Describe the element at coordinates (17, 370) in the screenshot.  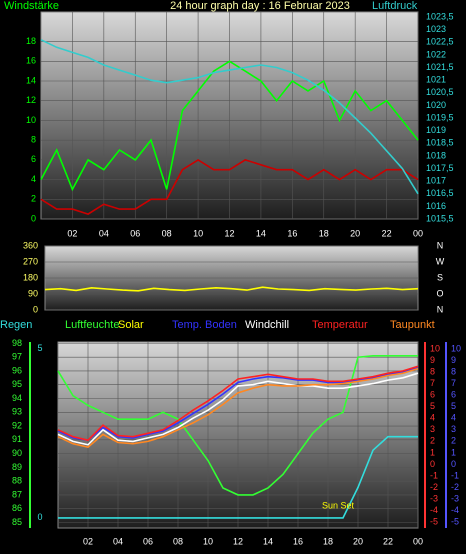
I see `y-tick-label: 96` at that location.